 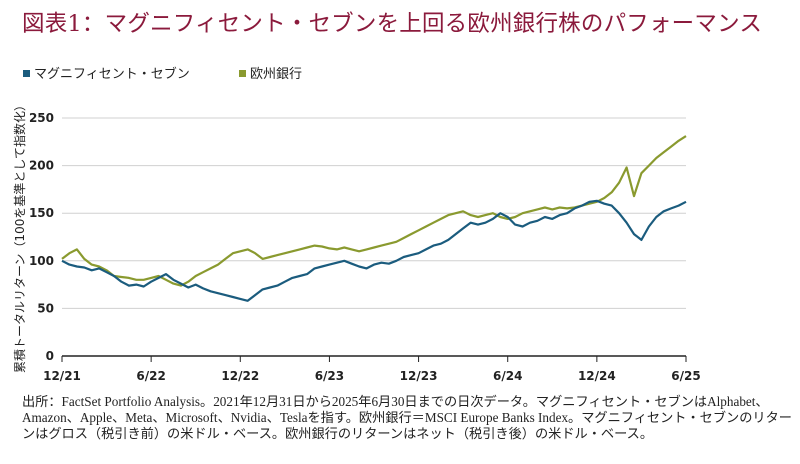 I want to click on legend-label-banks: 欧州銀行, so click(x=276, y=74).